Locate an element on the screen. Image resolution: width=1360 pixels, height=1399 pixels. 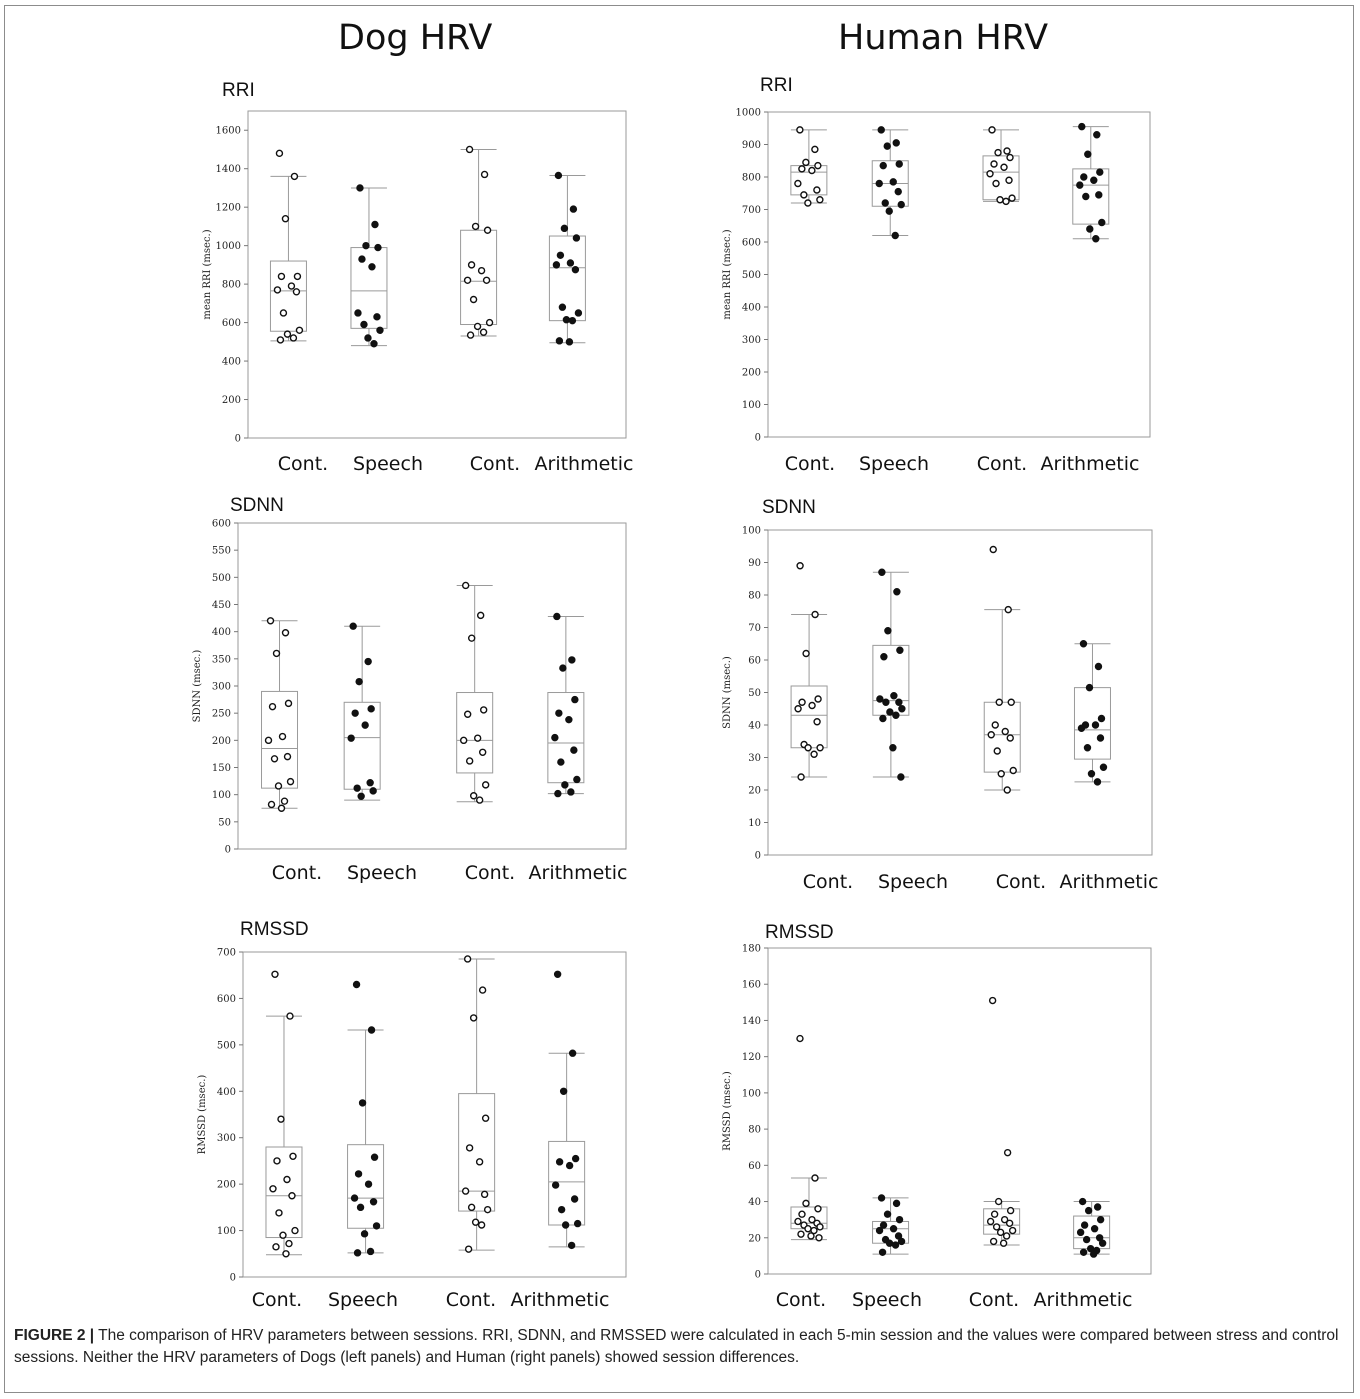
y-tick-label: 1000 is located at coordinates (228, 246).